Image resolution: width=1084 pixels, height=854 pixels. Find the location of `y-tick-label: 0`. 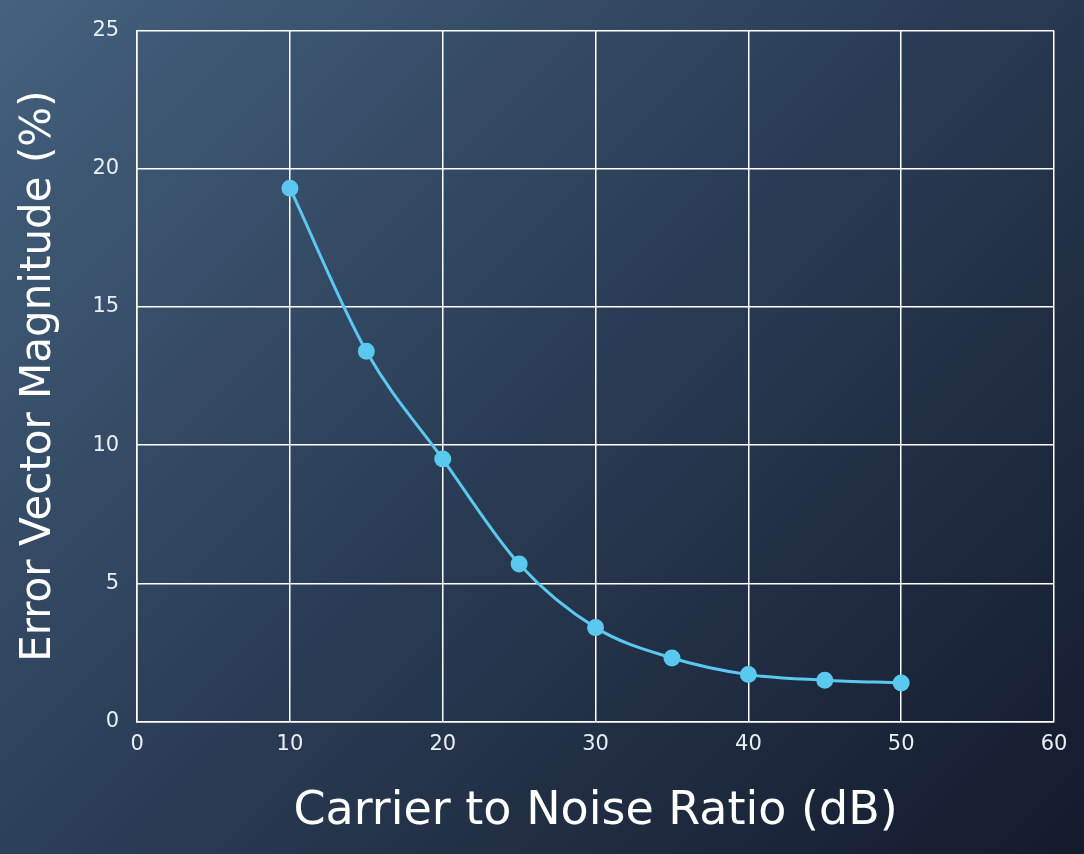

y-tick-label: 0 is located at coordinates (112, 720).